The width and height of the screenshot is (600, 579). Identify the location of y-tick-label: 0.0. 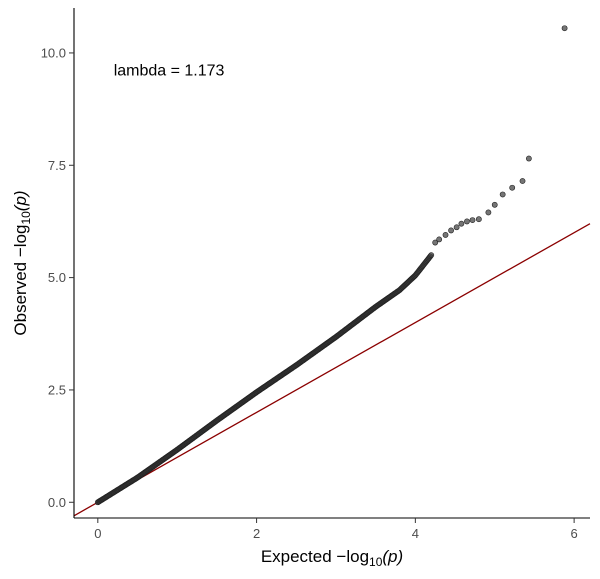
(57, 502).